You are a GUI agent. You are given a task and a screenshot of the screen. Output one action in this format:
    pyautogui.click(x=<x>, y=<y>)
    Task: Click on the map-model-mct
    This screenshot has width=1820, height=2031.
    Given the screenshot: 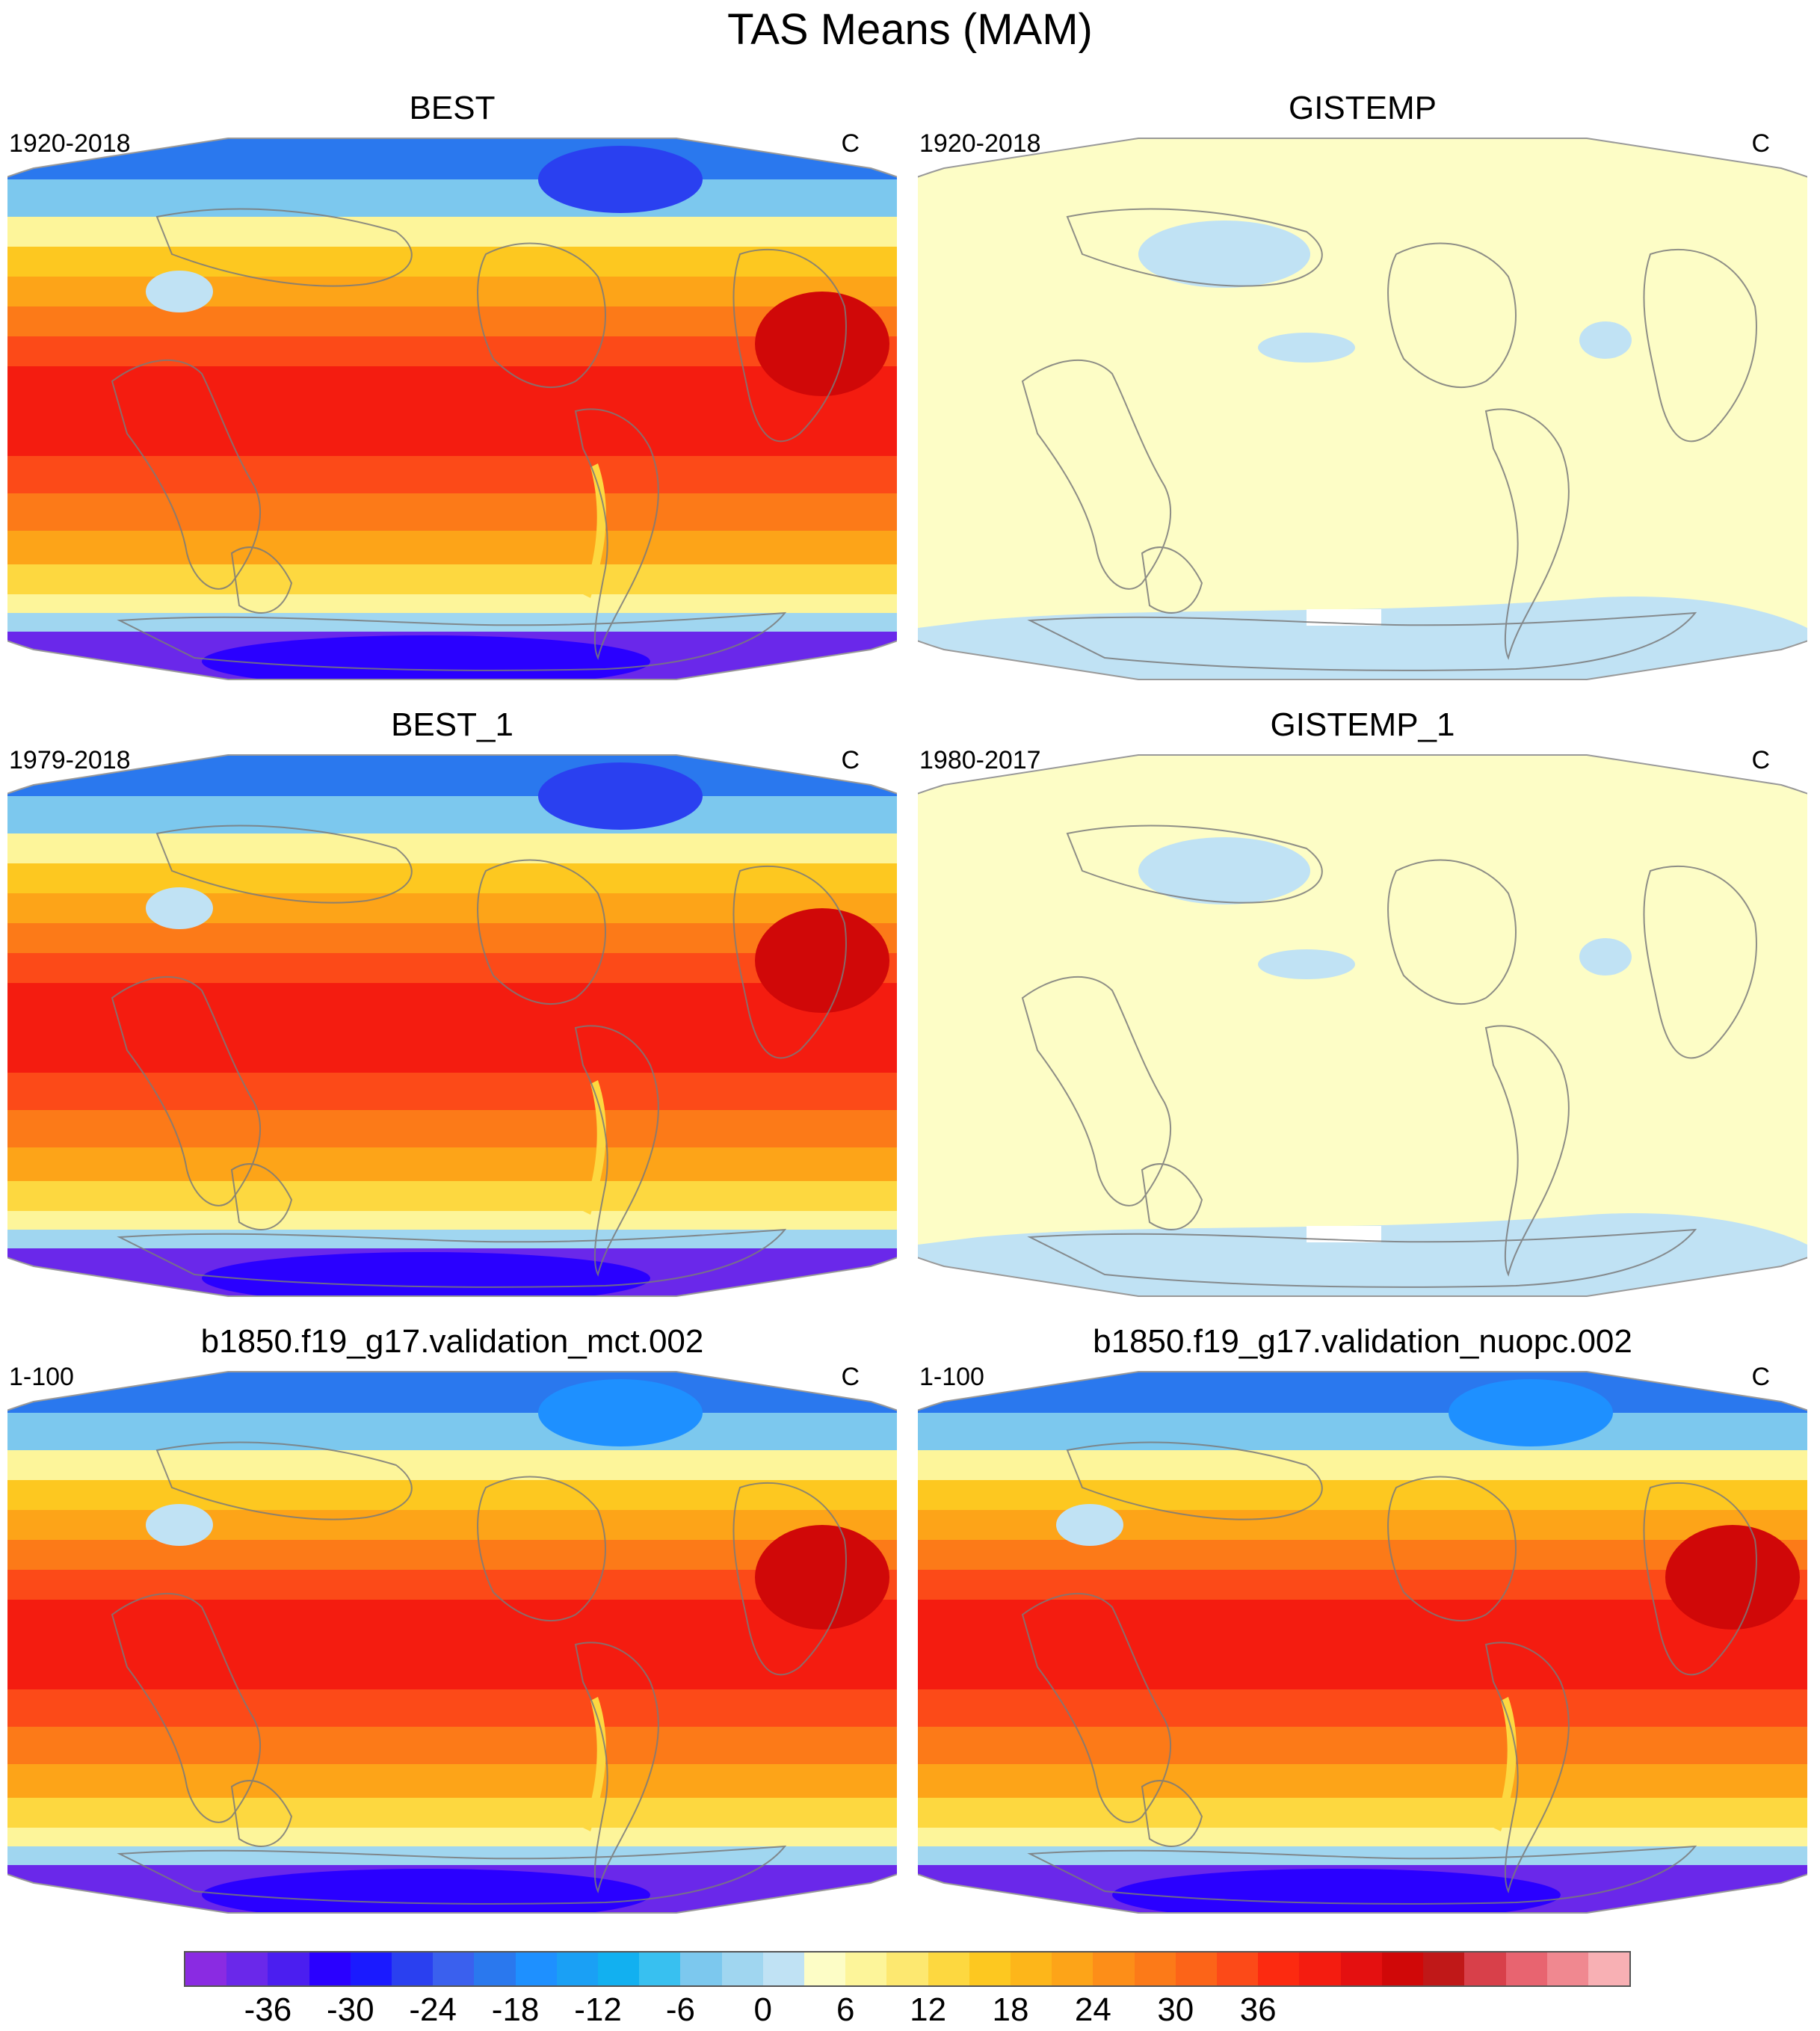 What is the action you would take?
    pyautogui.click(x=452, y=1643)
    